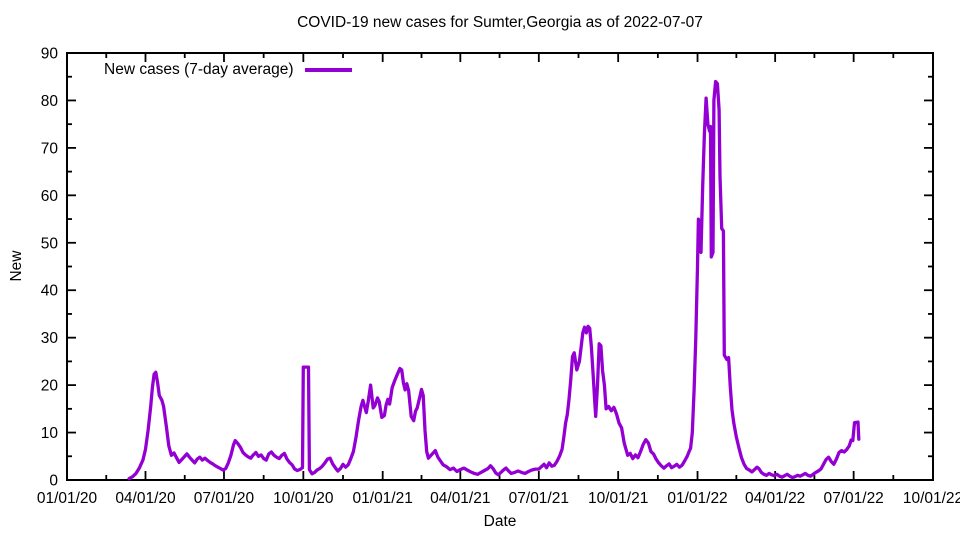 The image size is (960, 540). I want to click on x-tick-label: 04/01/20, so click(145, 498).